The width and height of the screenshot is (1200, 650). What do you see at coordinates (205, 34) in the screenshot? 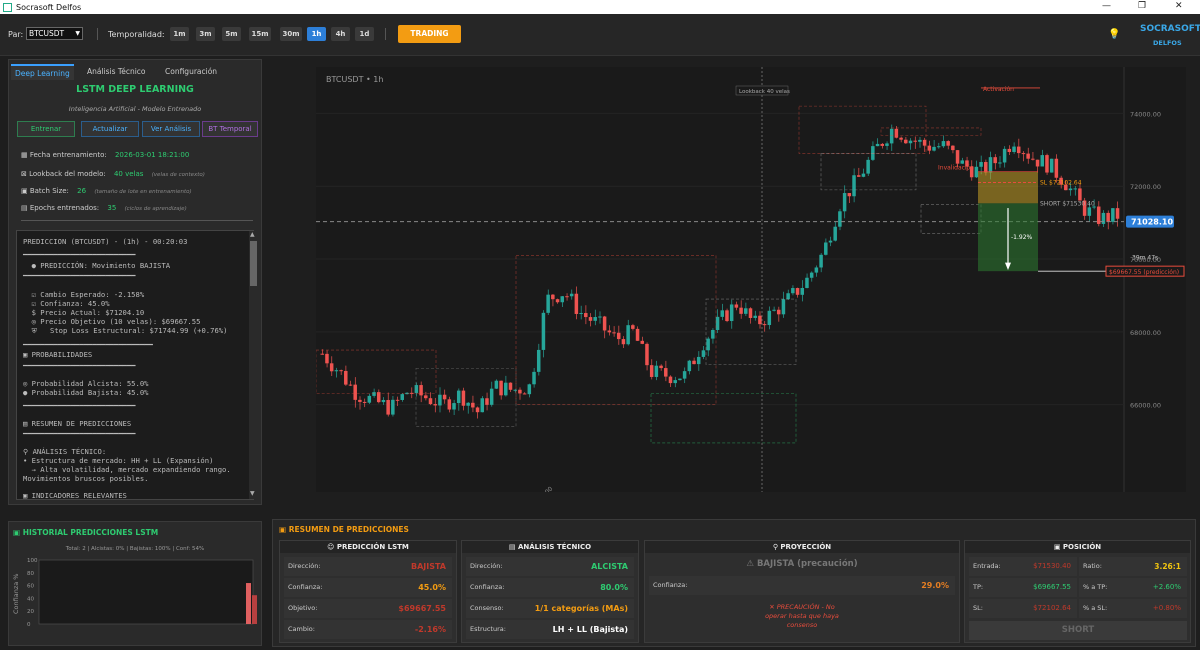
I see `timeframe-button-3m: 3m` at bounding box center [205, 34].